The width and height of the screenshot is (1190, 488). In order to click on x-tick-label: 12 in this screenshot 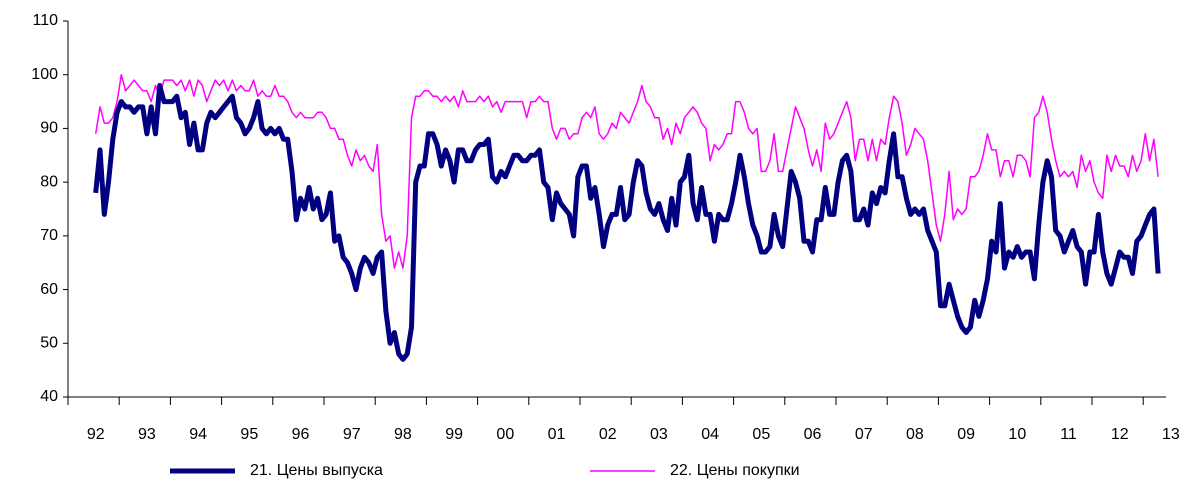, I will do `click(1120, 434)`.